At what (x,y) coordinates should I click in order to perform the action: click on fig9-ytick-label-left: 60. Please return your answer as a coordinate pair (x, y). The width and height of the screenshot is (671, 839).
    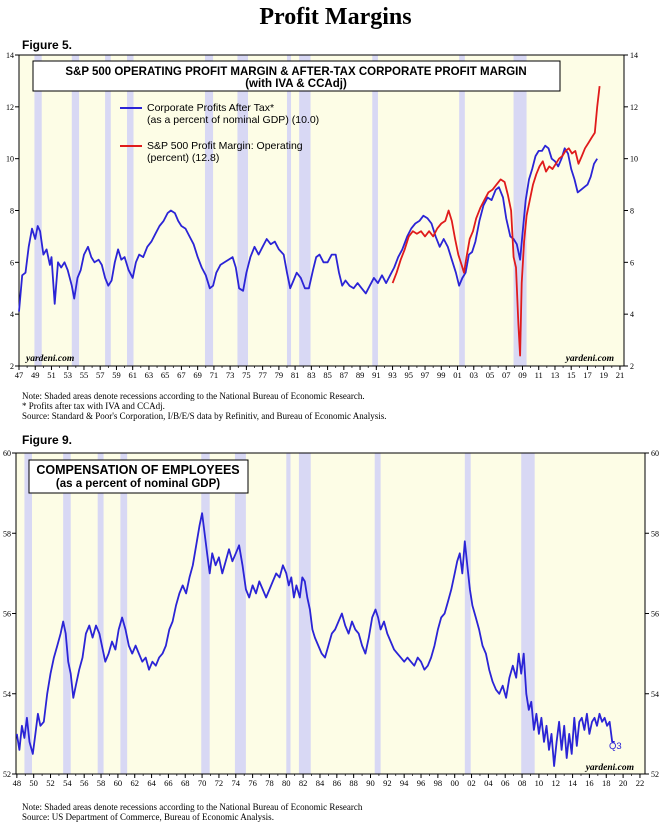
    Looking at the image, I should click on (7, 453).